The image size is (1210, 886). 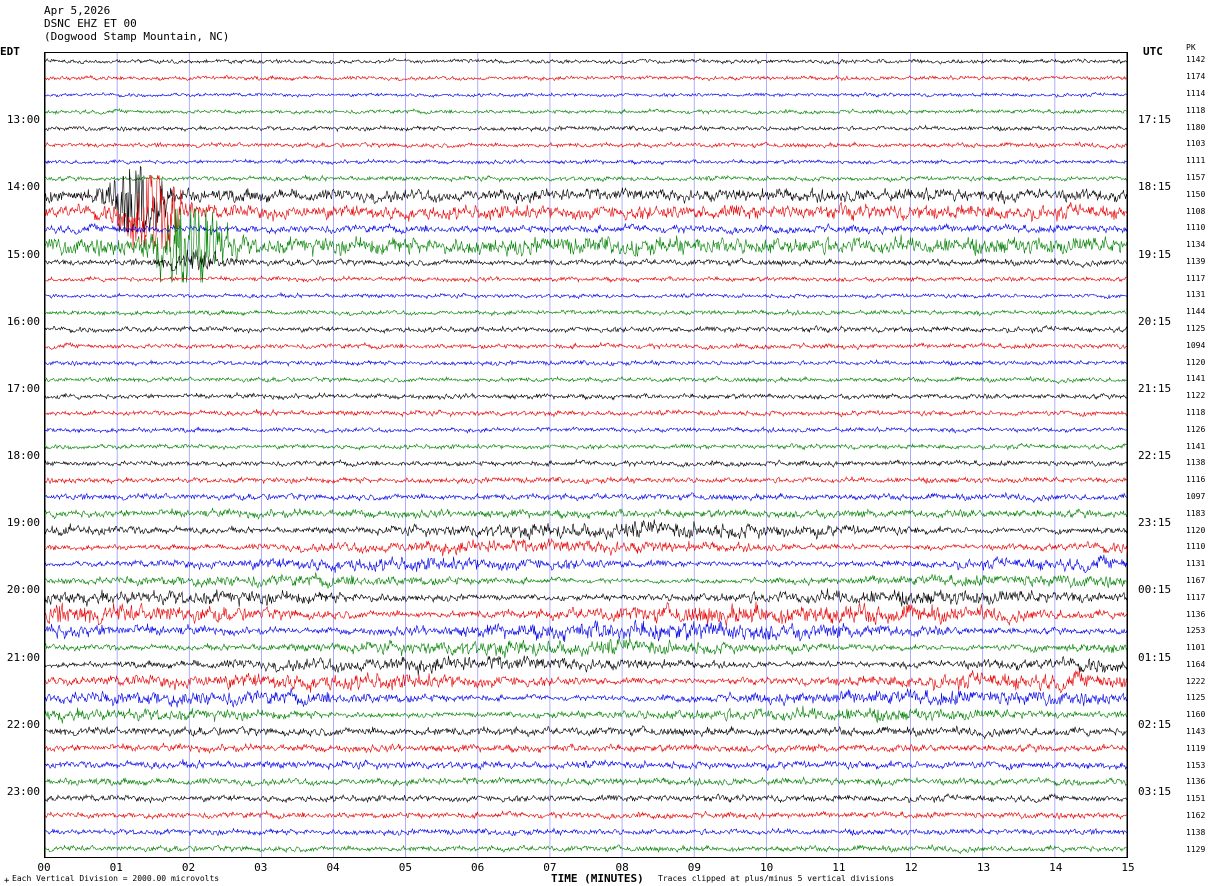 What do you see at coordinates (1196, 849) in the screenshot?
I see `peak-value: 1129` at bounding box center [1196, 849].